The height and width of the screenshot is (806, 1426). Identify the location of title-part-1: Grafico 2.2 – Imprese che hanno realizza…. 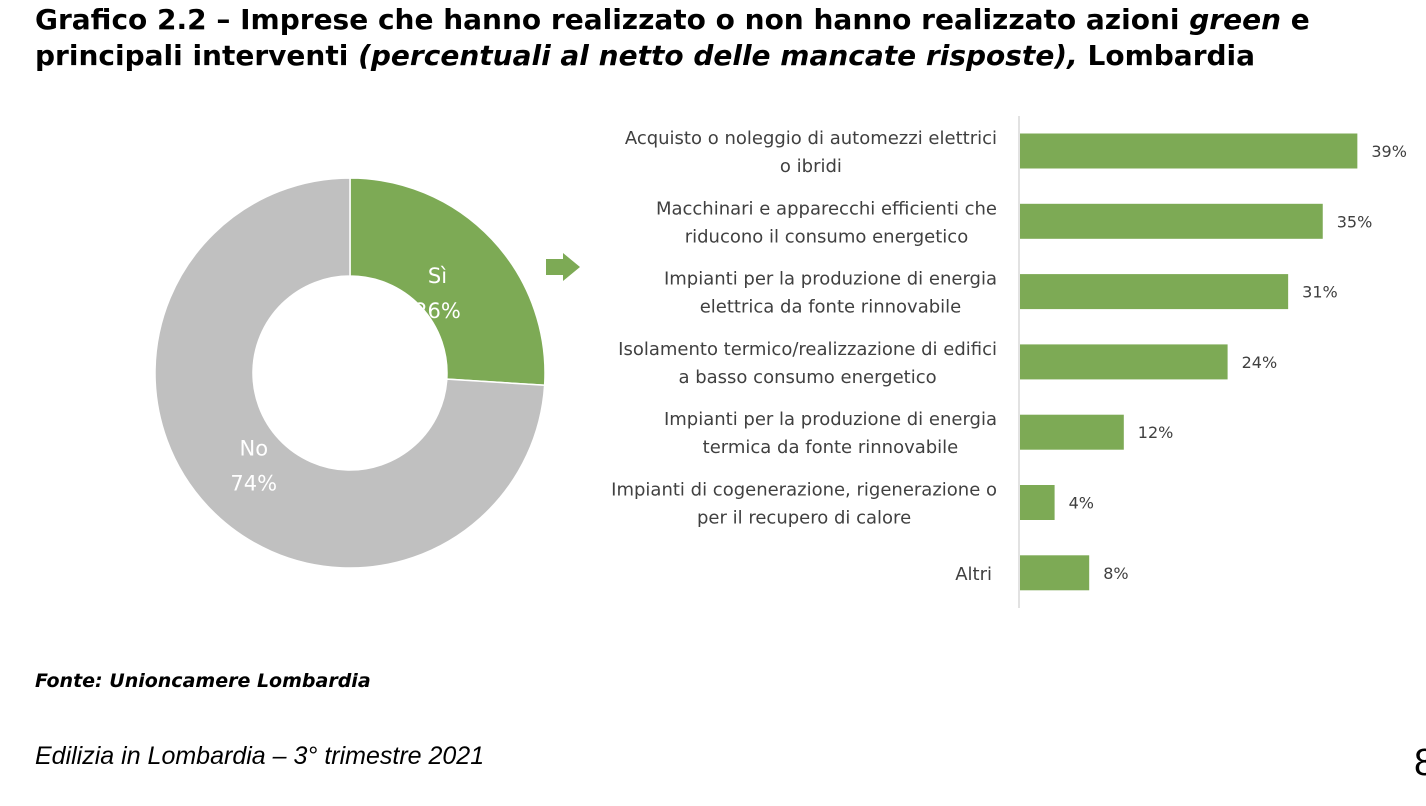
(612, 19).